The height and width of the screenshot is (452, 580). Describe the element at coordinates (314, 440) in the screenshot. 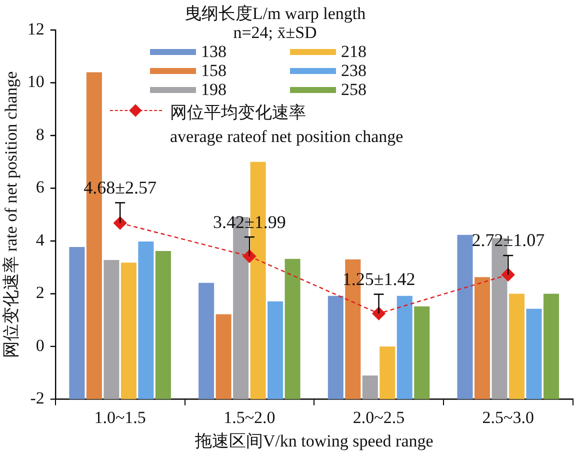

I see `x-axis-title: 拖速区间V/kn towing speed range` at that location.